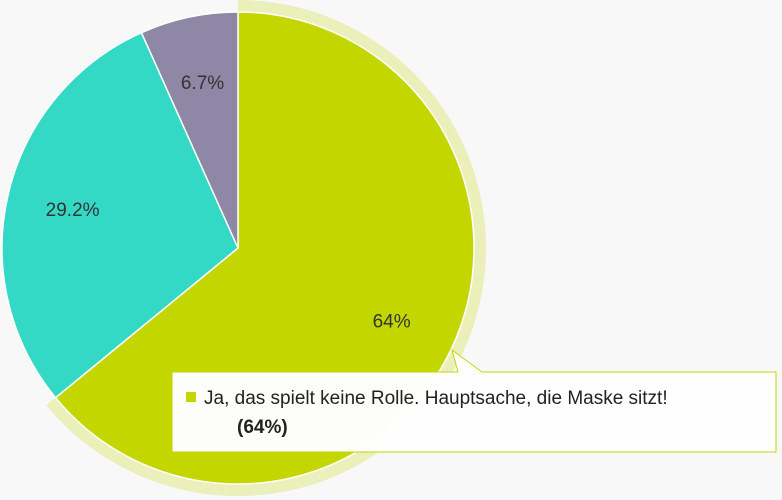 This screenshot has width=782, height=500. I want to click on slice-data-label: 6.7%, so click(202, 83).